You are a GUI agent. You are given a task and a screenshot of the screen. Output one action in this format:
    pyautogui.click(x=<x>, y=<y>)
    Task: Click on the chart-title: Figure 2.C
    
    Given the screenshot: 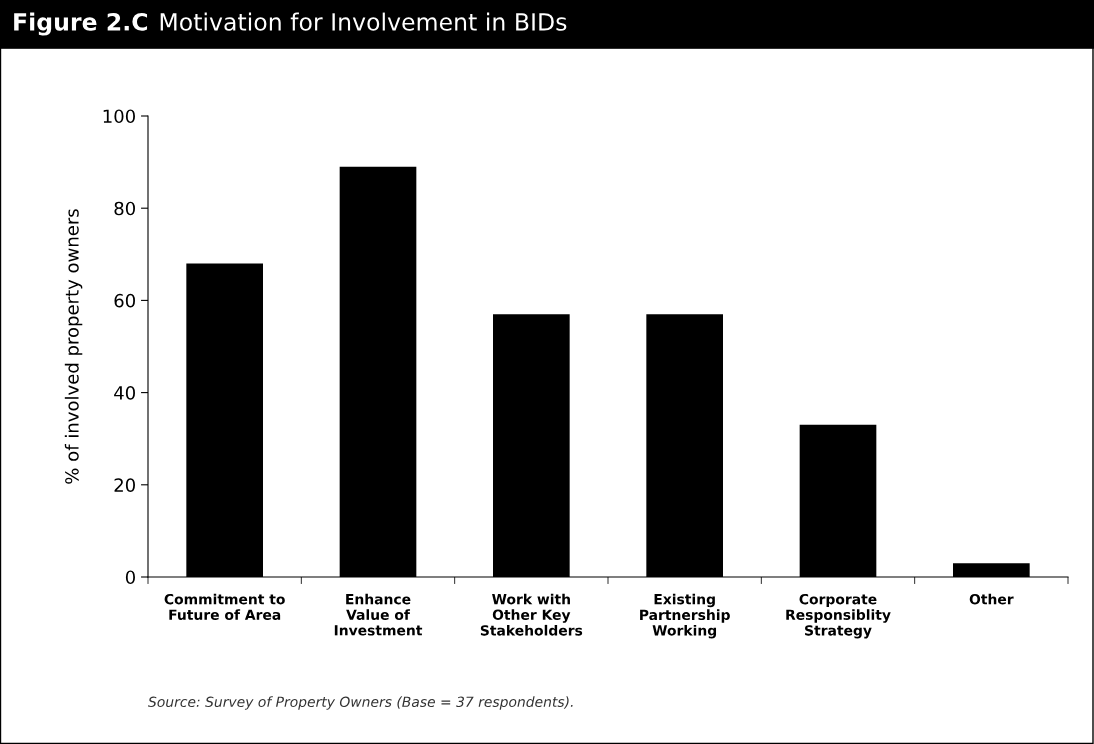 What is the action you would take?
    pyautogui.click(x=81, y=24)
    